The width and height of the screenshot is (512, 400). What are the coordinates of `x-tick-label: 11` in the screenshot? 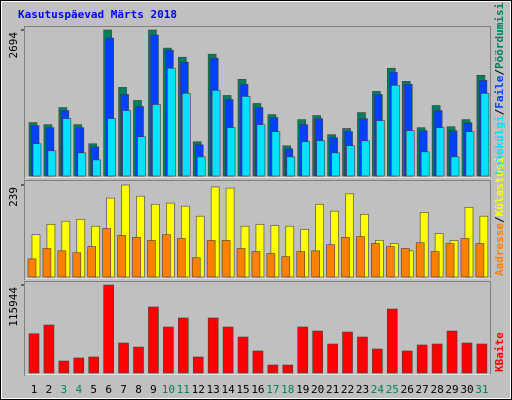 It's located at (183, 389).